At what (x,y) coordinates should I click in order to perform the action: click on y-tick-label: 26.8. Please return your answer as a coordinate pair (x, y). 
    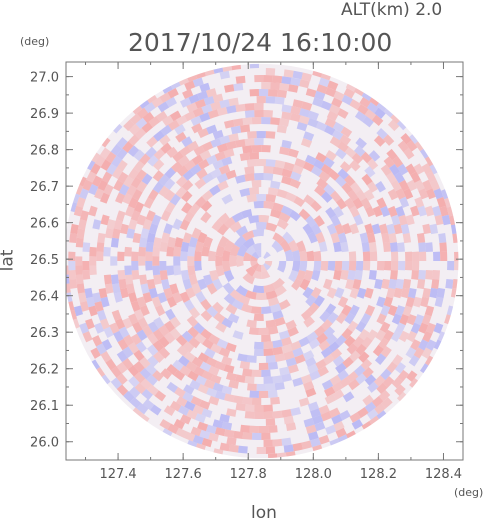
    Looking at the image, I should click on (44, 151).